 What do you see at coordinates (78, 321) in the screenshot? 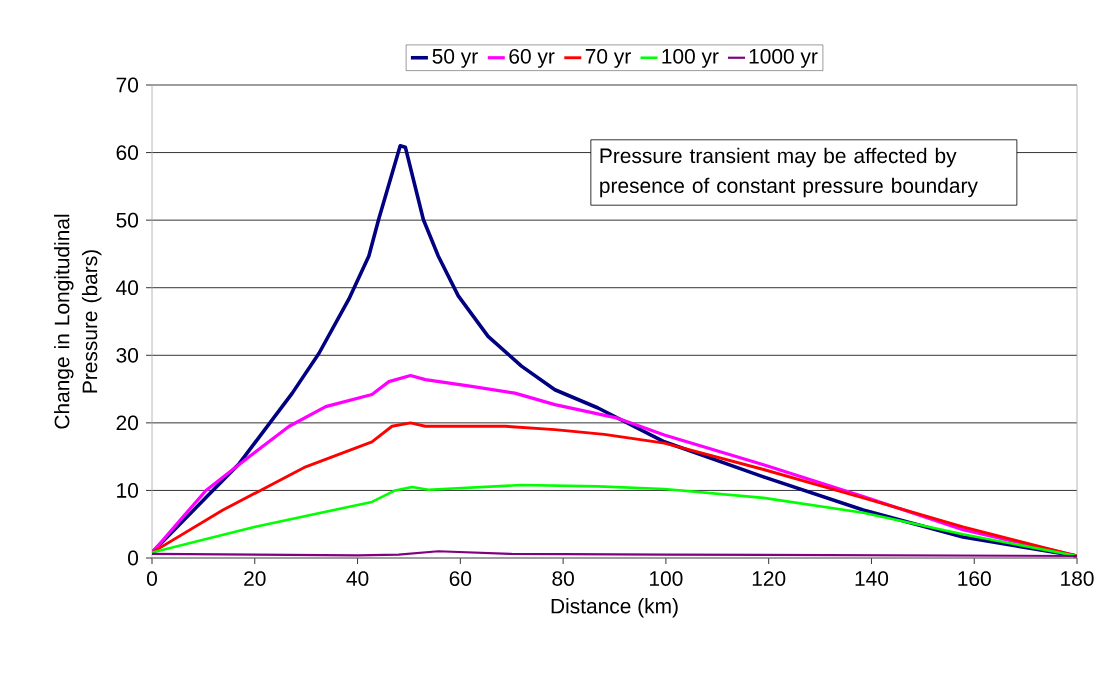
I see `y-axis-title: Change in Longitudinal Pressure (bars)` at bounding box center [78, 321].